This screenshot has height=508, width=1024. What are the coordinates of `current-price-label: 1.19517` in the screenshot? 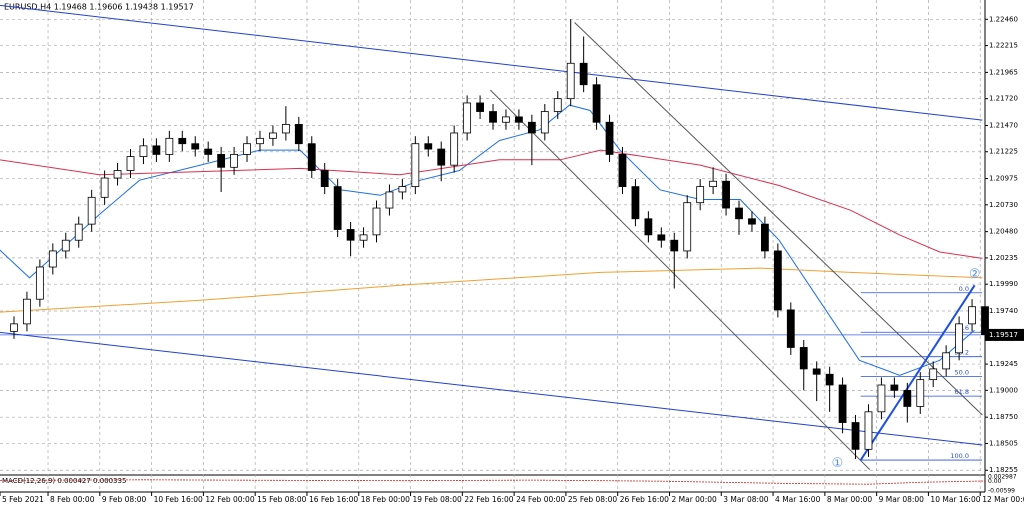 It's located at (1003, 335).